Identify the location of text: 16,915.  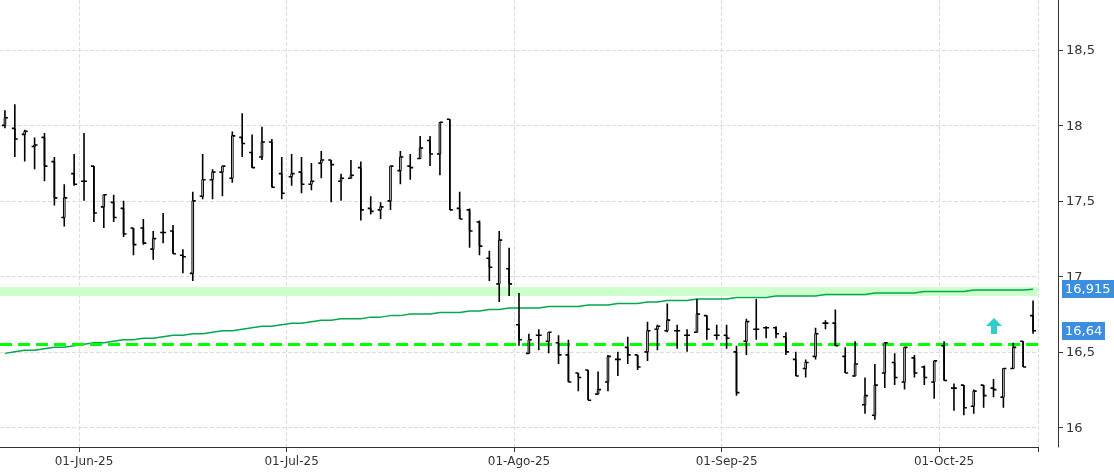
(1088, 289).